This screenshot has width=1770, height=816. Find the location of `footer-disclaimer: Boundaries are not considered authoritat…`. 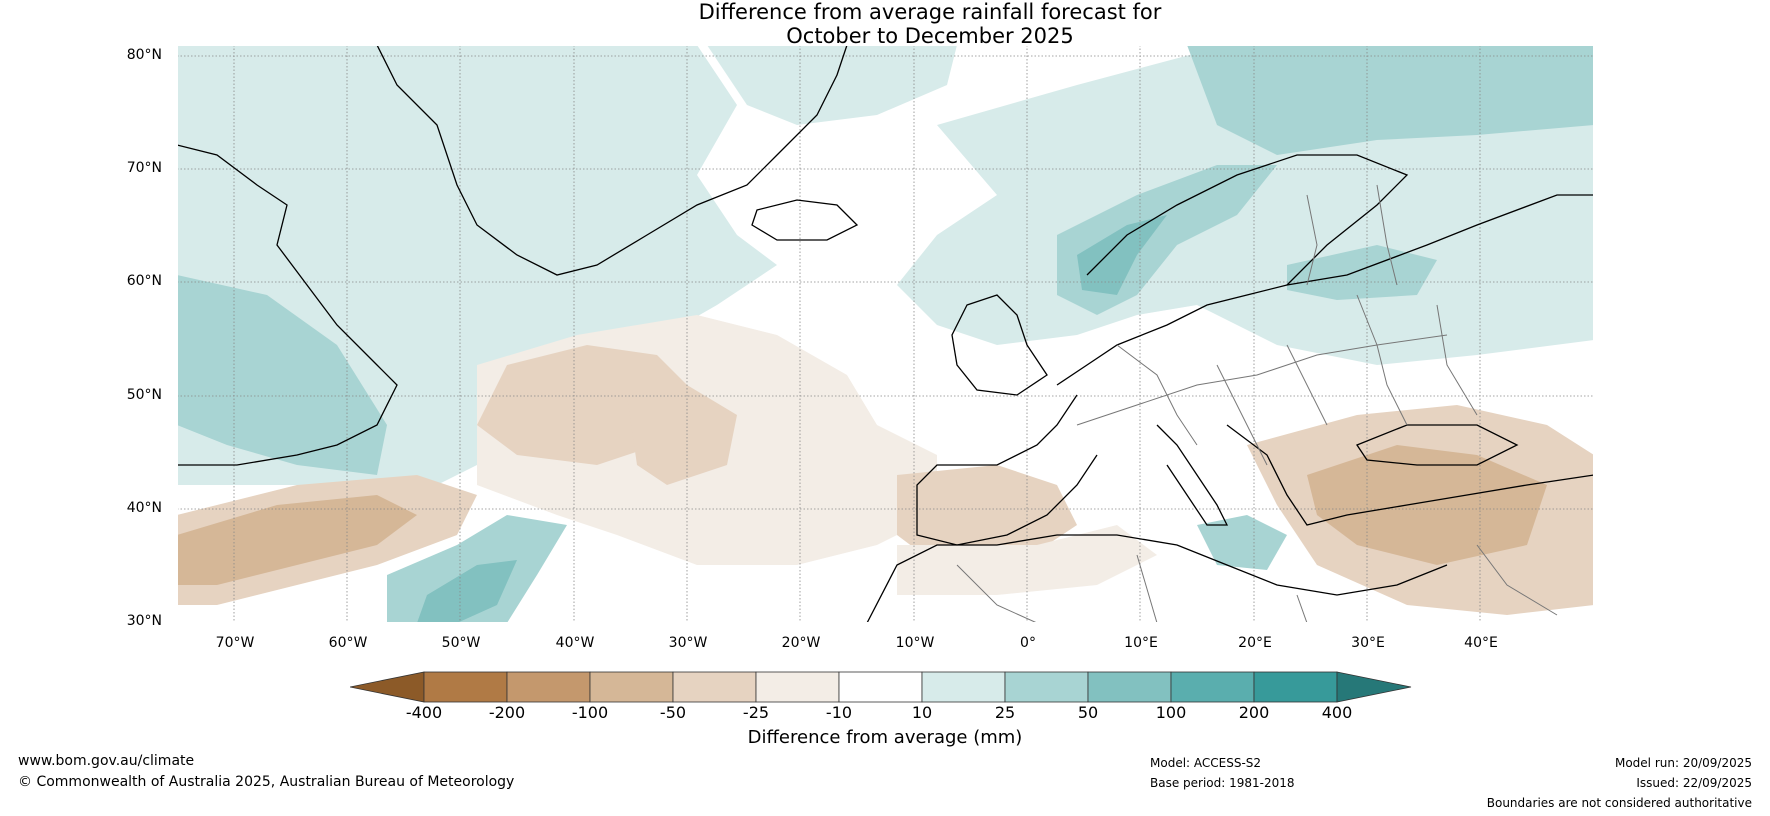

footer-disclaimer: Boundaries are not considered authoritat… is located at coordinates (1619, 803).